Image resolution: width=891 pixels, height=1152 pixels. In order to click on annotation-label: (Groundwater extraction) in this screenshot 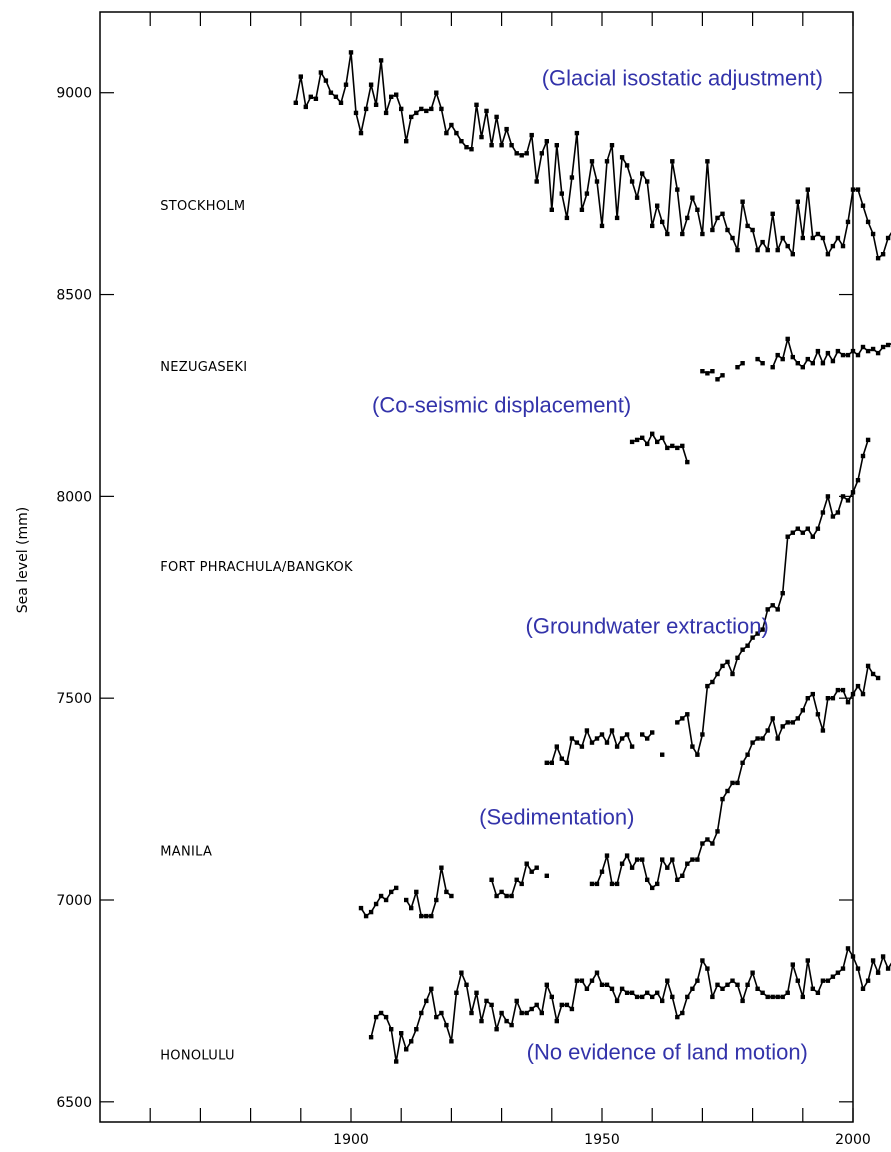, I will do `click(647, 626)`.